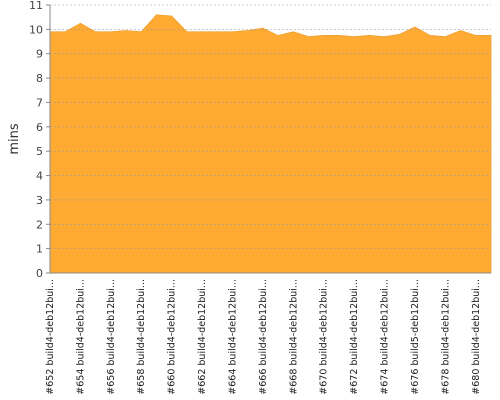 The width and height of the screenshot is (500, 400). Describe the element at coordinates (39, 151) in the screenshot. I see `y-tick-label: 5` at that location.